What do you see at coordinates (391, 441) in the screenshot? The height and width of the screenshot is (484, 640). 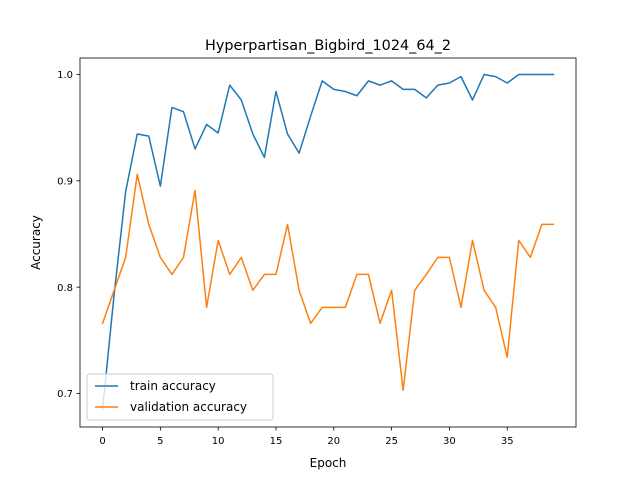 I see `x-tick-label: 25` at bounding box center [391, 441].